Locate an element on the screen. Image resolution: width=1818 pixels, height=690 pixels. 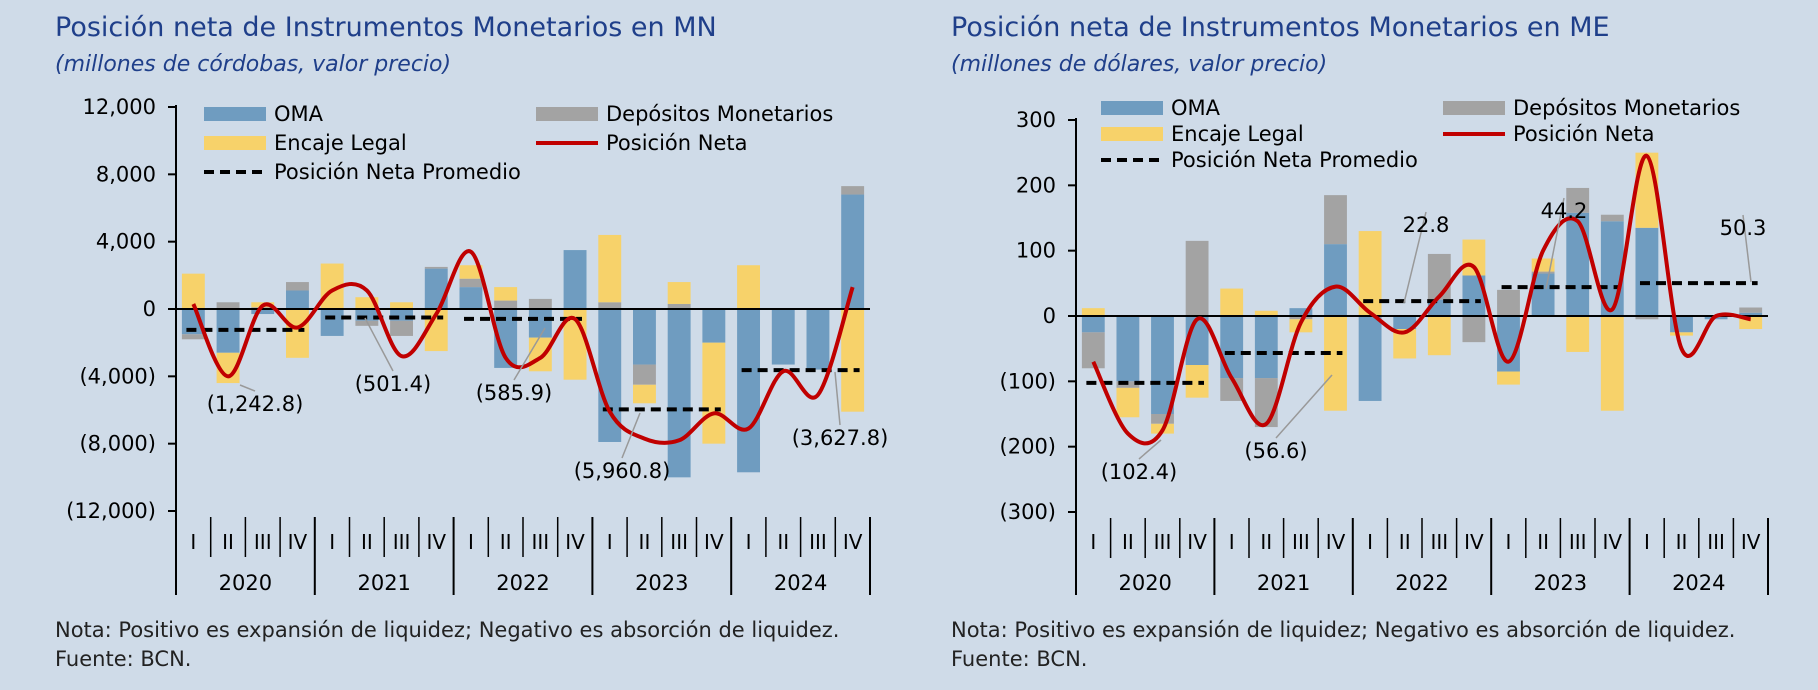
legend-swatch-depositos is located at coordinates (567, 114).